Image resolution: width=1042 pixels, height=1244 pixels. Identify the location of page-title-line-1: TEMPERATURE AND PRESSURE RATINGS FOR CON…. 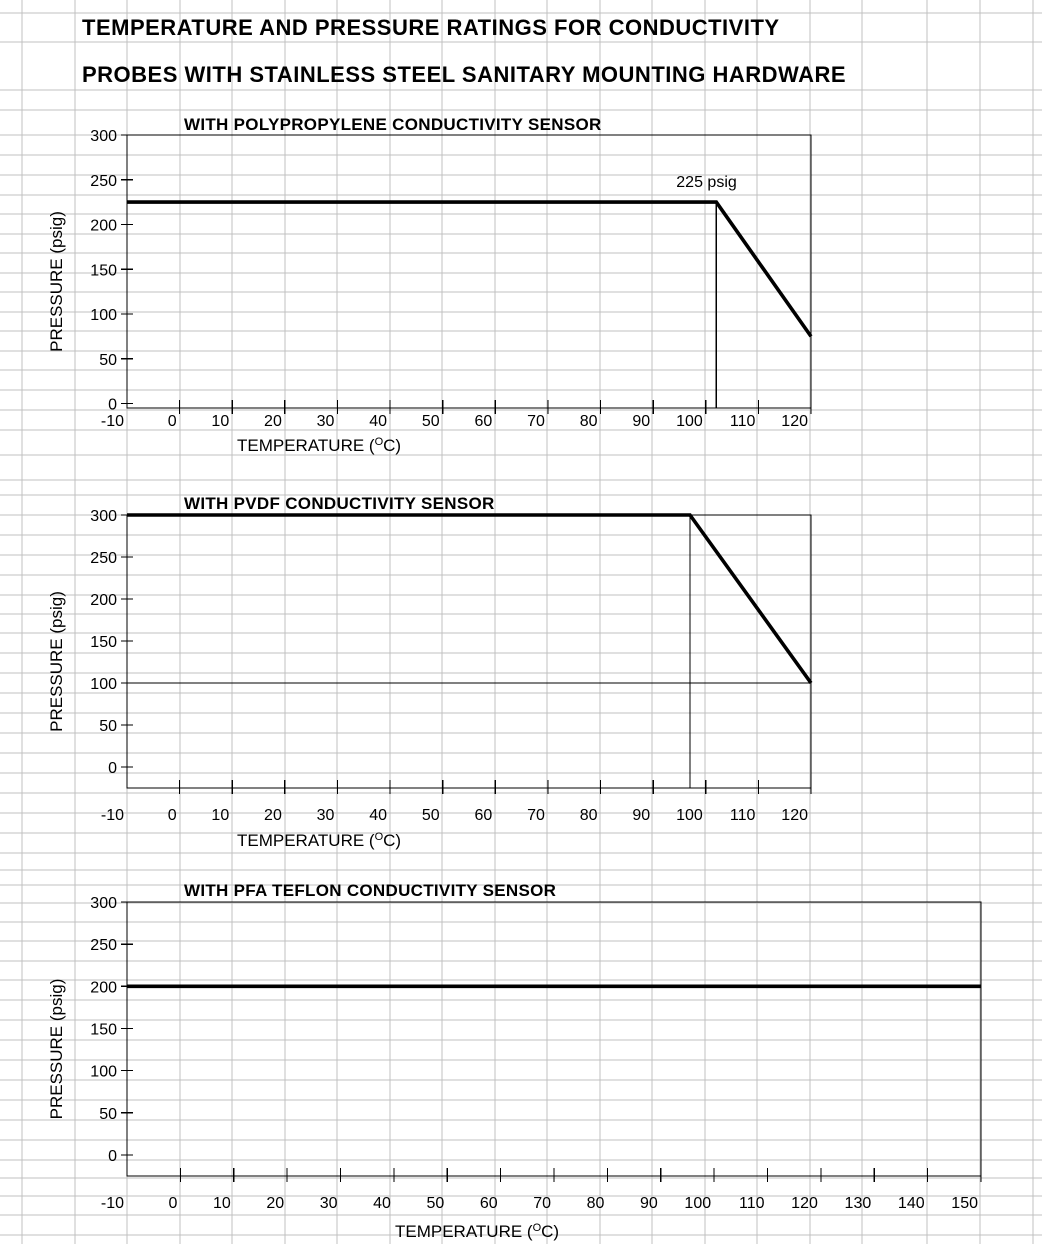
(431, 27).